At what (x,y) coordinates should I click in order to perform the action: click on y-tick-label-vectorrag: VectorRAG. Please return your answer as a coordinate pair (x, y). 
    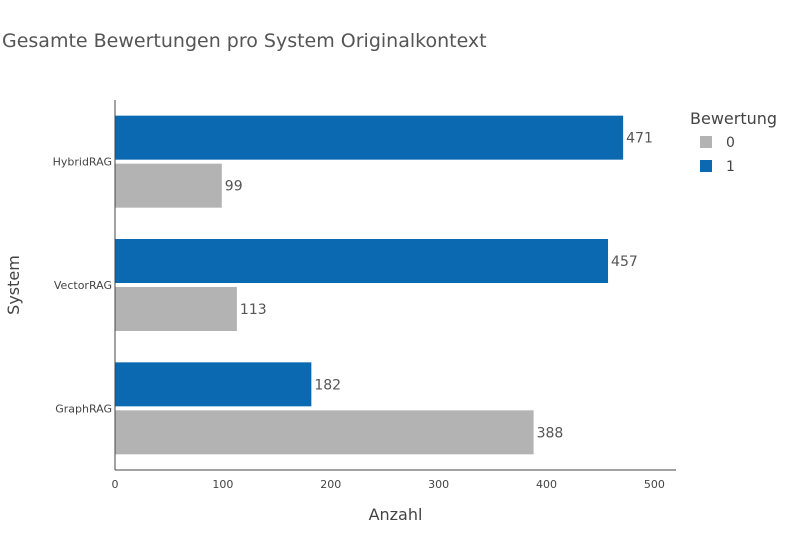
    Looking at the image, I should click on (83, 285).